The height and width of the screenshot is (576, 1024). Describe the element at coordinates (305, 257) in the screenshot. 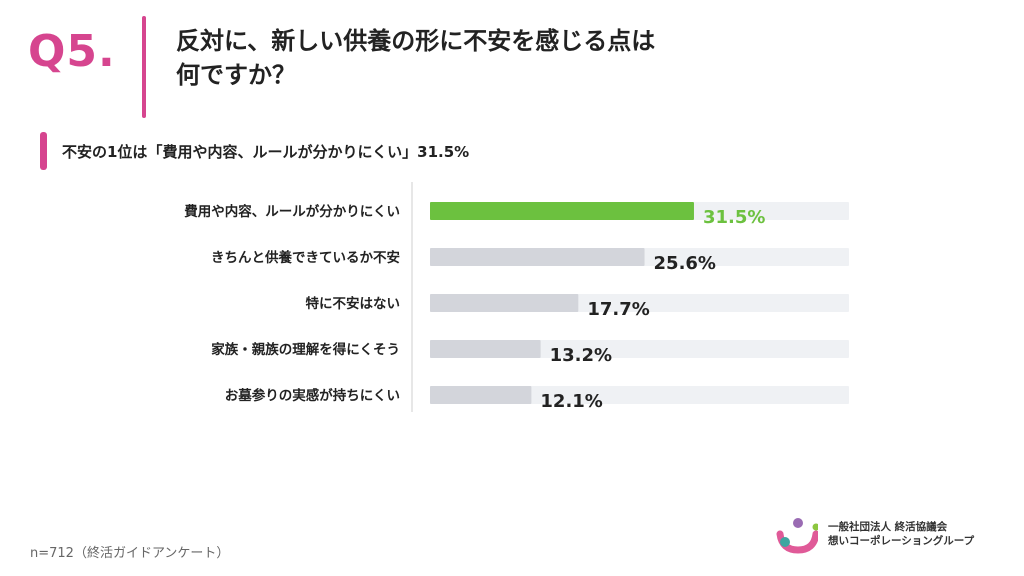

I see `category-label: きちんと供養できているか不安` at that location.